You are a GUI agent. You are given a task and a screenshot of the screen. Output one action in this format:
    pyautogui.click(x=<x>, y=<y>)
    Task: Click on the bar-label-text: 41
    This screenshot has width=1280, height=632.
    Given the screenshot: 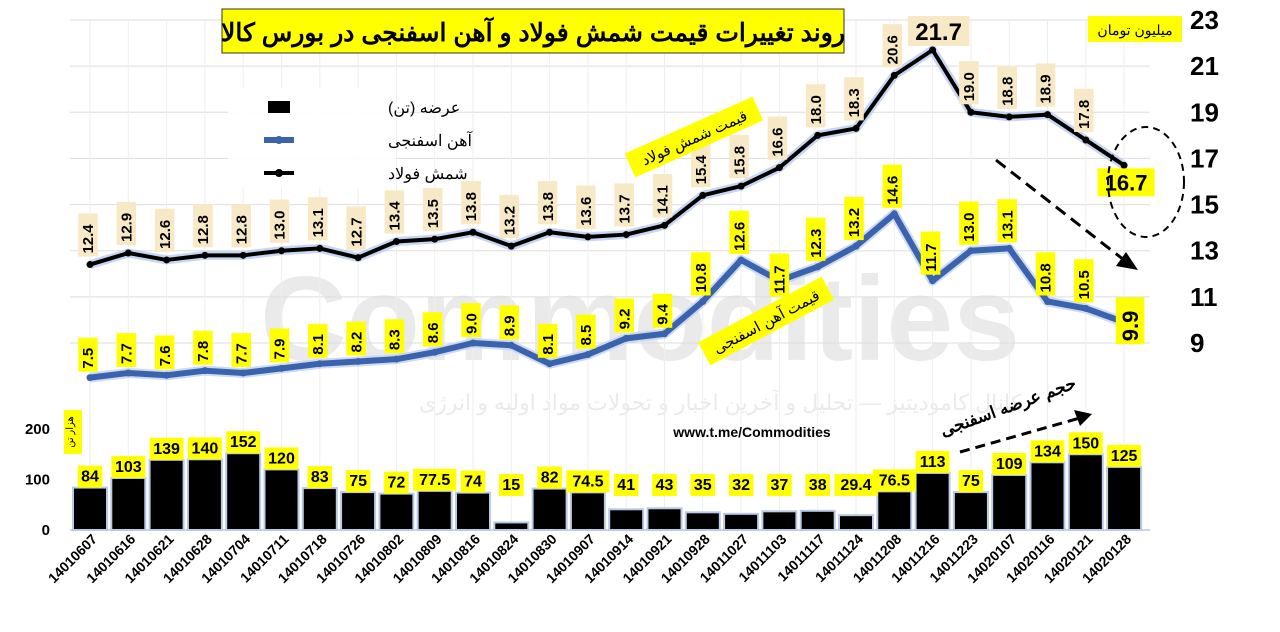 What is the action you would take?
    pyautogui.click(x=626, y=485)
    